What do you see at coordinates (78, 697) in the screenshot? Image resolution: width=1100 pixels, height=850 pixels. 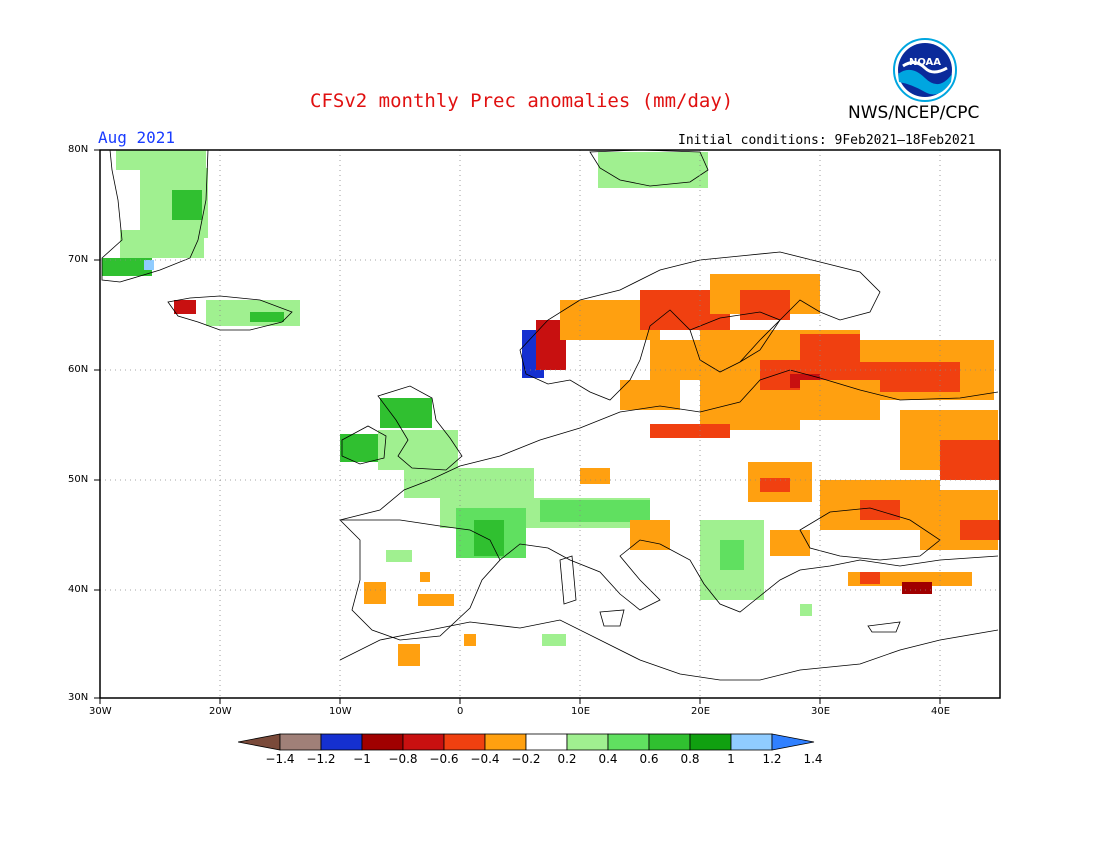 I see `lat-label: 30N` at bounding box center [78, 697].